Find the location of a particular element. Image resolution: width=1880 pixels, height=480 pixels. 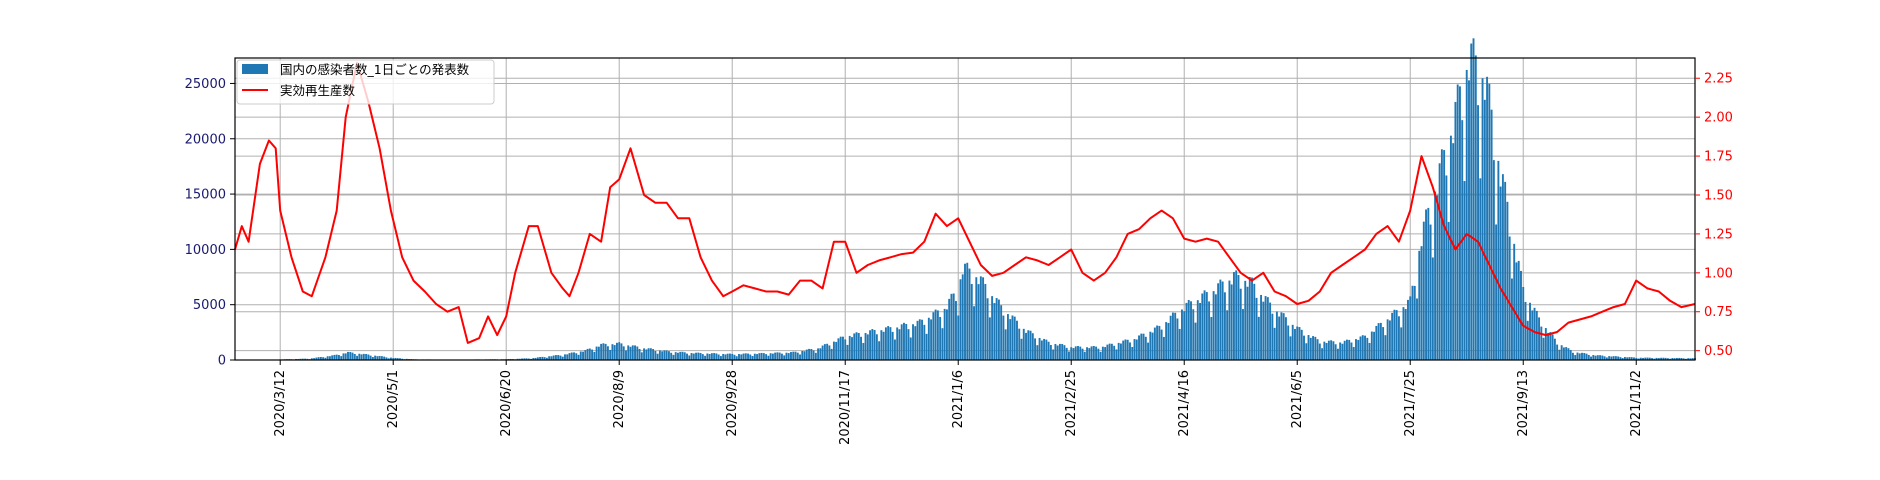

right-tick-label: 1.75 is located at coordinates (1718, 157).